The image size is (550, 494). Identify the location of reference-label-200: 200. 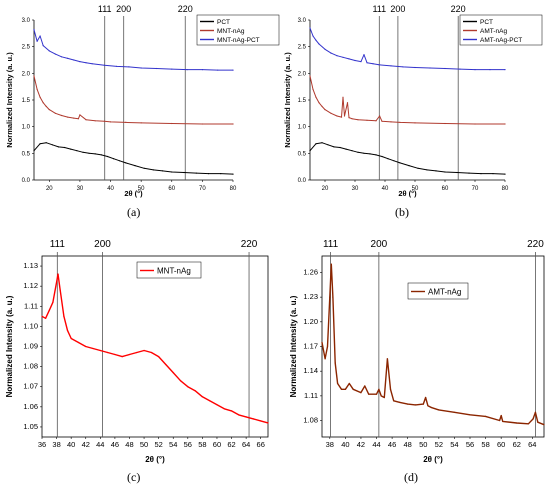
(102, 244).